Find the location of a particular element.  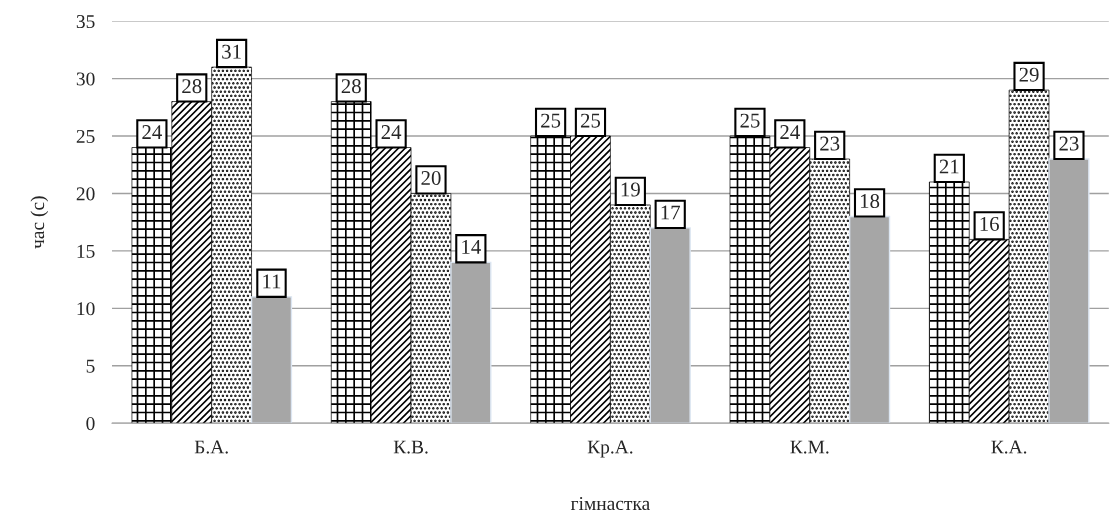

y-tick-label: 25 is located at coordinates (85, 136).